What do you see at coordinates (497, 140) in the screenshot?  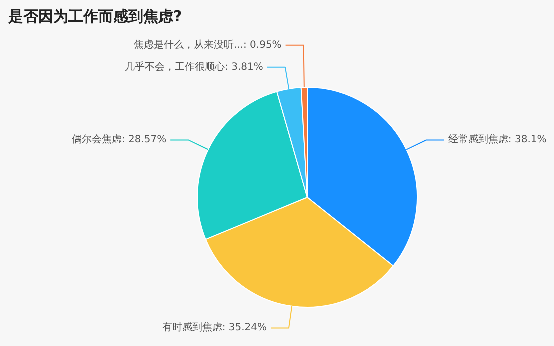 I see `slice-label: 经常感到焦虑: 38.1%` at bounding box center [497, 140].